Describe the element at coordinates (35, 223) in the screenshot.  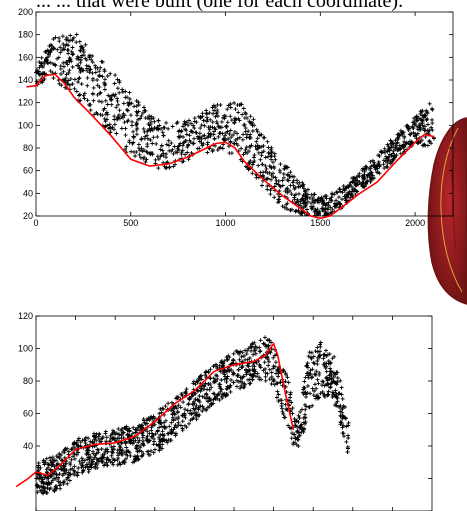
I see `x-tick-label: 0` at that location.